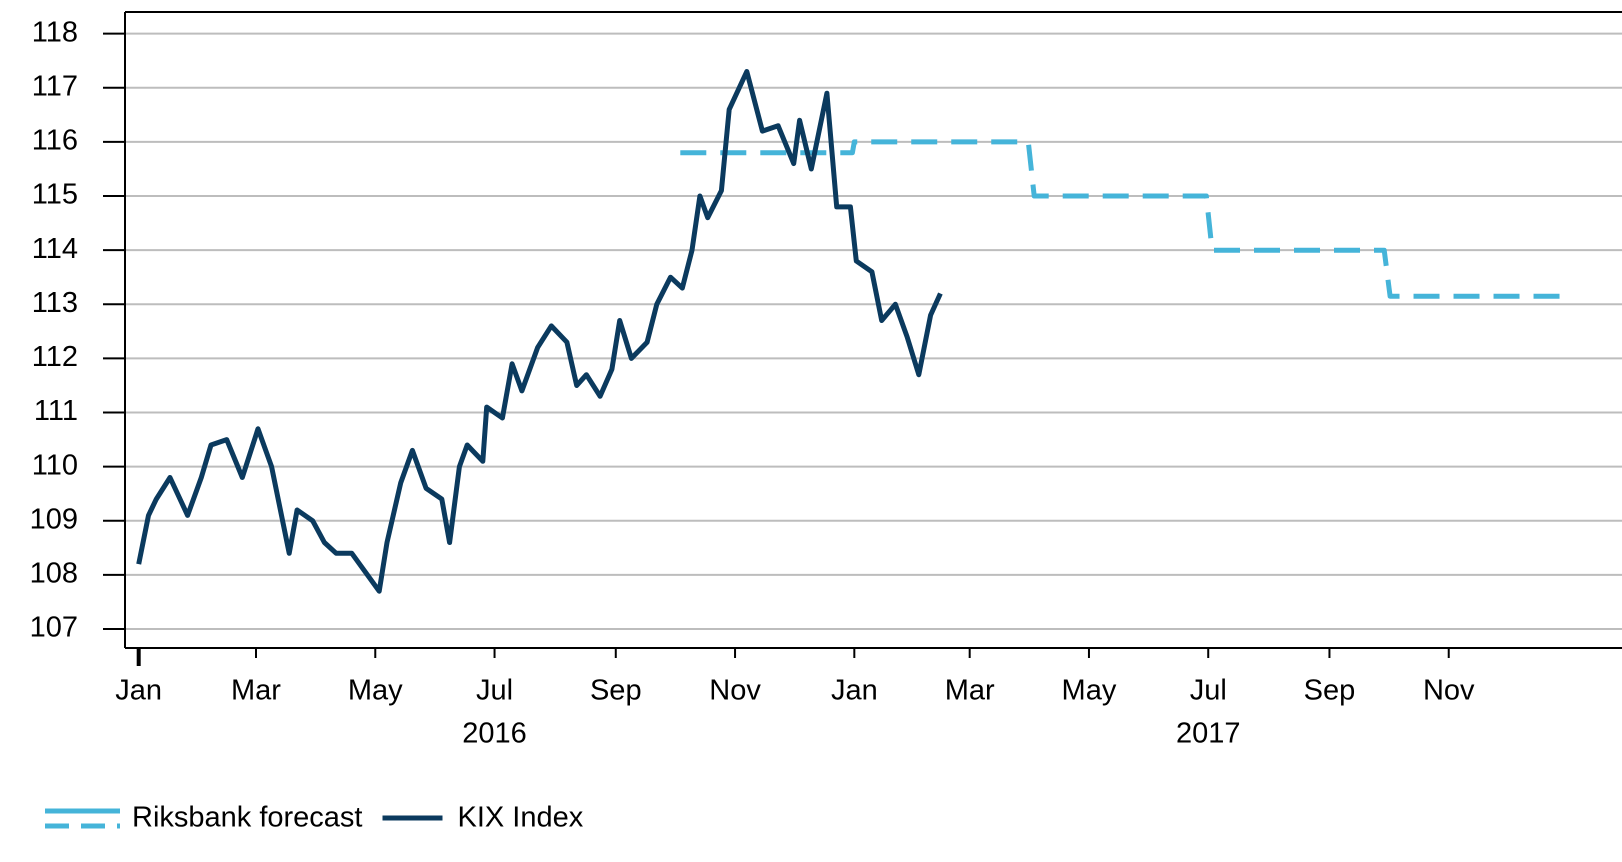 This screenshot has width=1622, height=862. What do you see at coordinates (55, 357) in the screenshot?
I see `y-tick-label: 112` at bounding box center [55, 357].